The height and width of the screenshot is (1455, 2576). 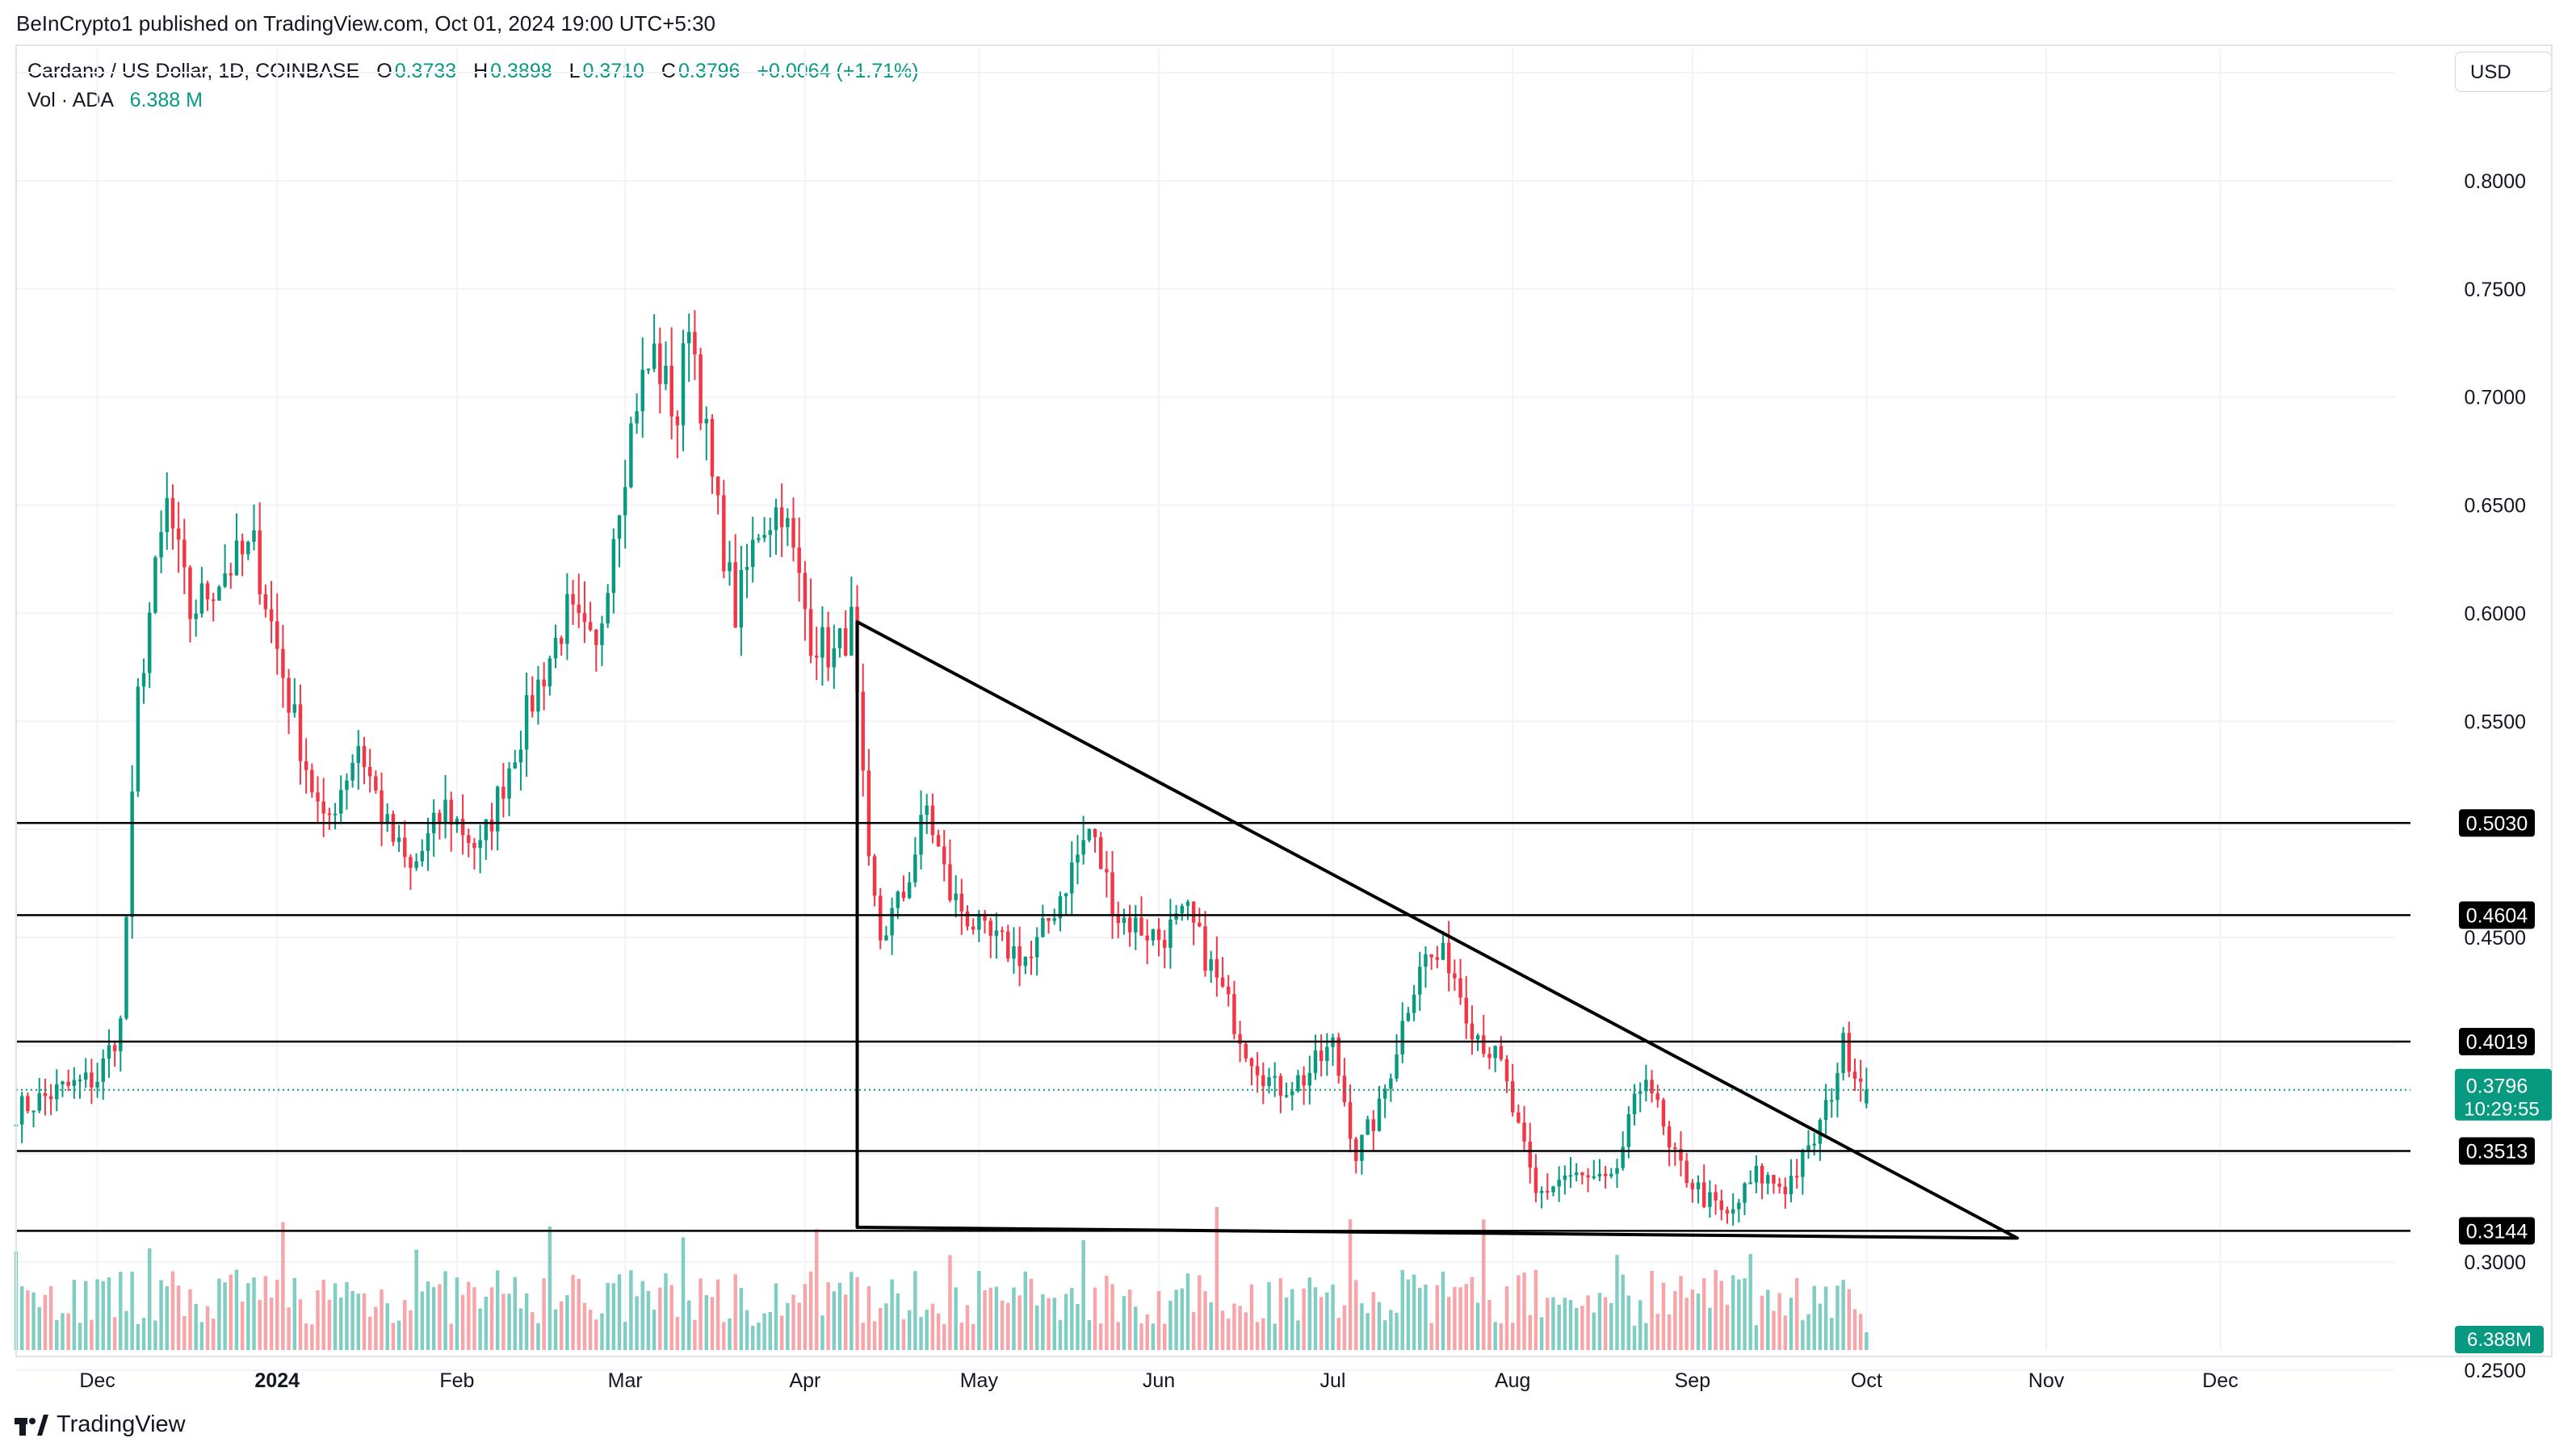 What do you see at coordinates (2499, 1340) in the screenshot?
I see `volume-tag-value: 6.388M` at bounding box center [2499, 1340].